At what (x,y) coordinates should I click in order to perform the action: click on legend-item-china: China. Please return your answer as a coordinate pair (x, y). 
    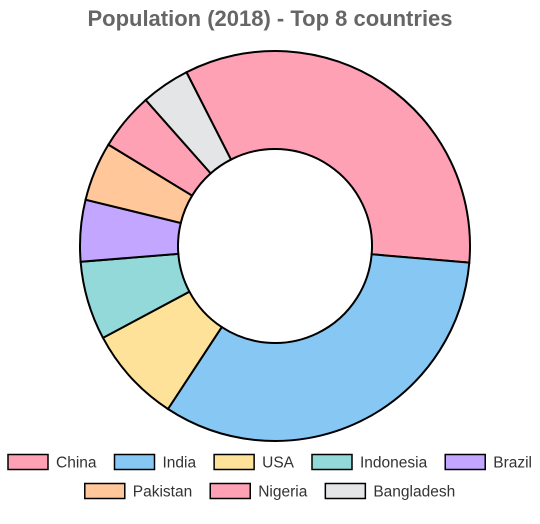
    Looking at the image, I should click on (52, 462).